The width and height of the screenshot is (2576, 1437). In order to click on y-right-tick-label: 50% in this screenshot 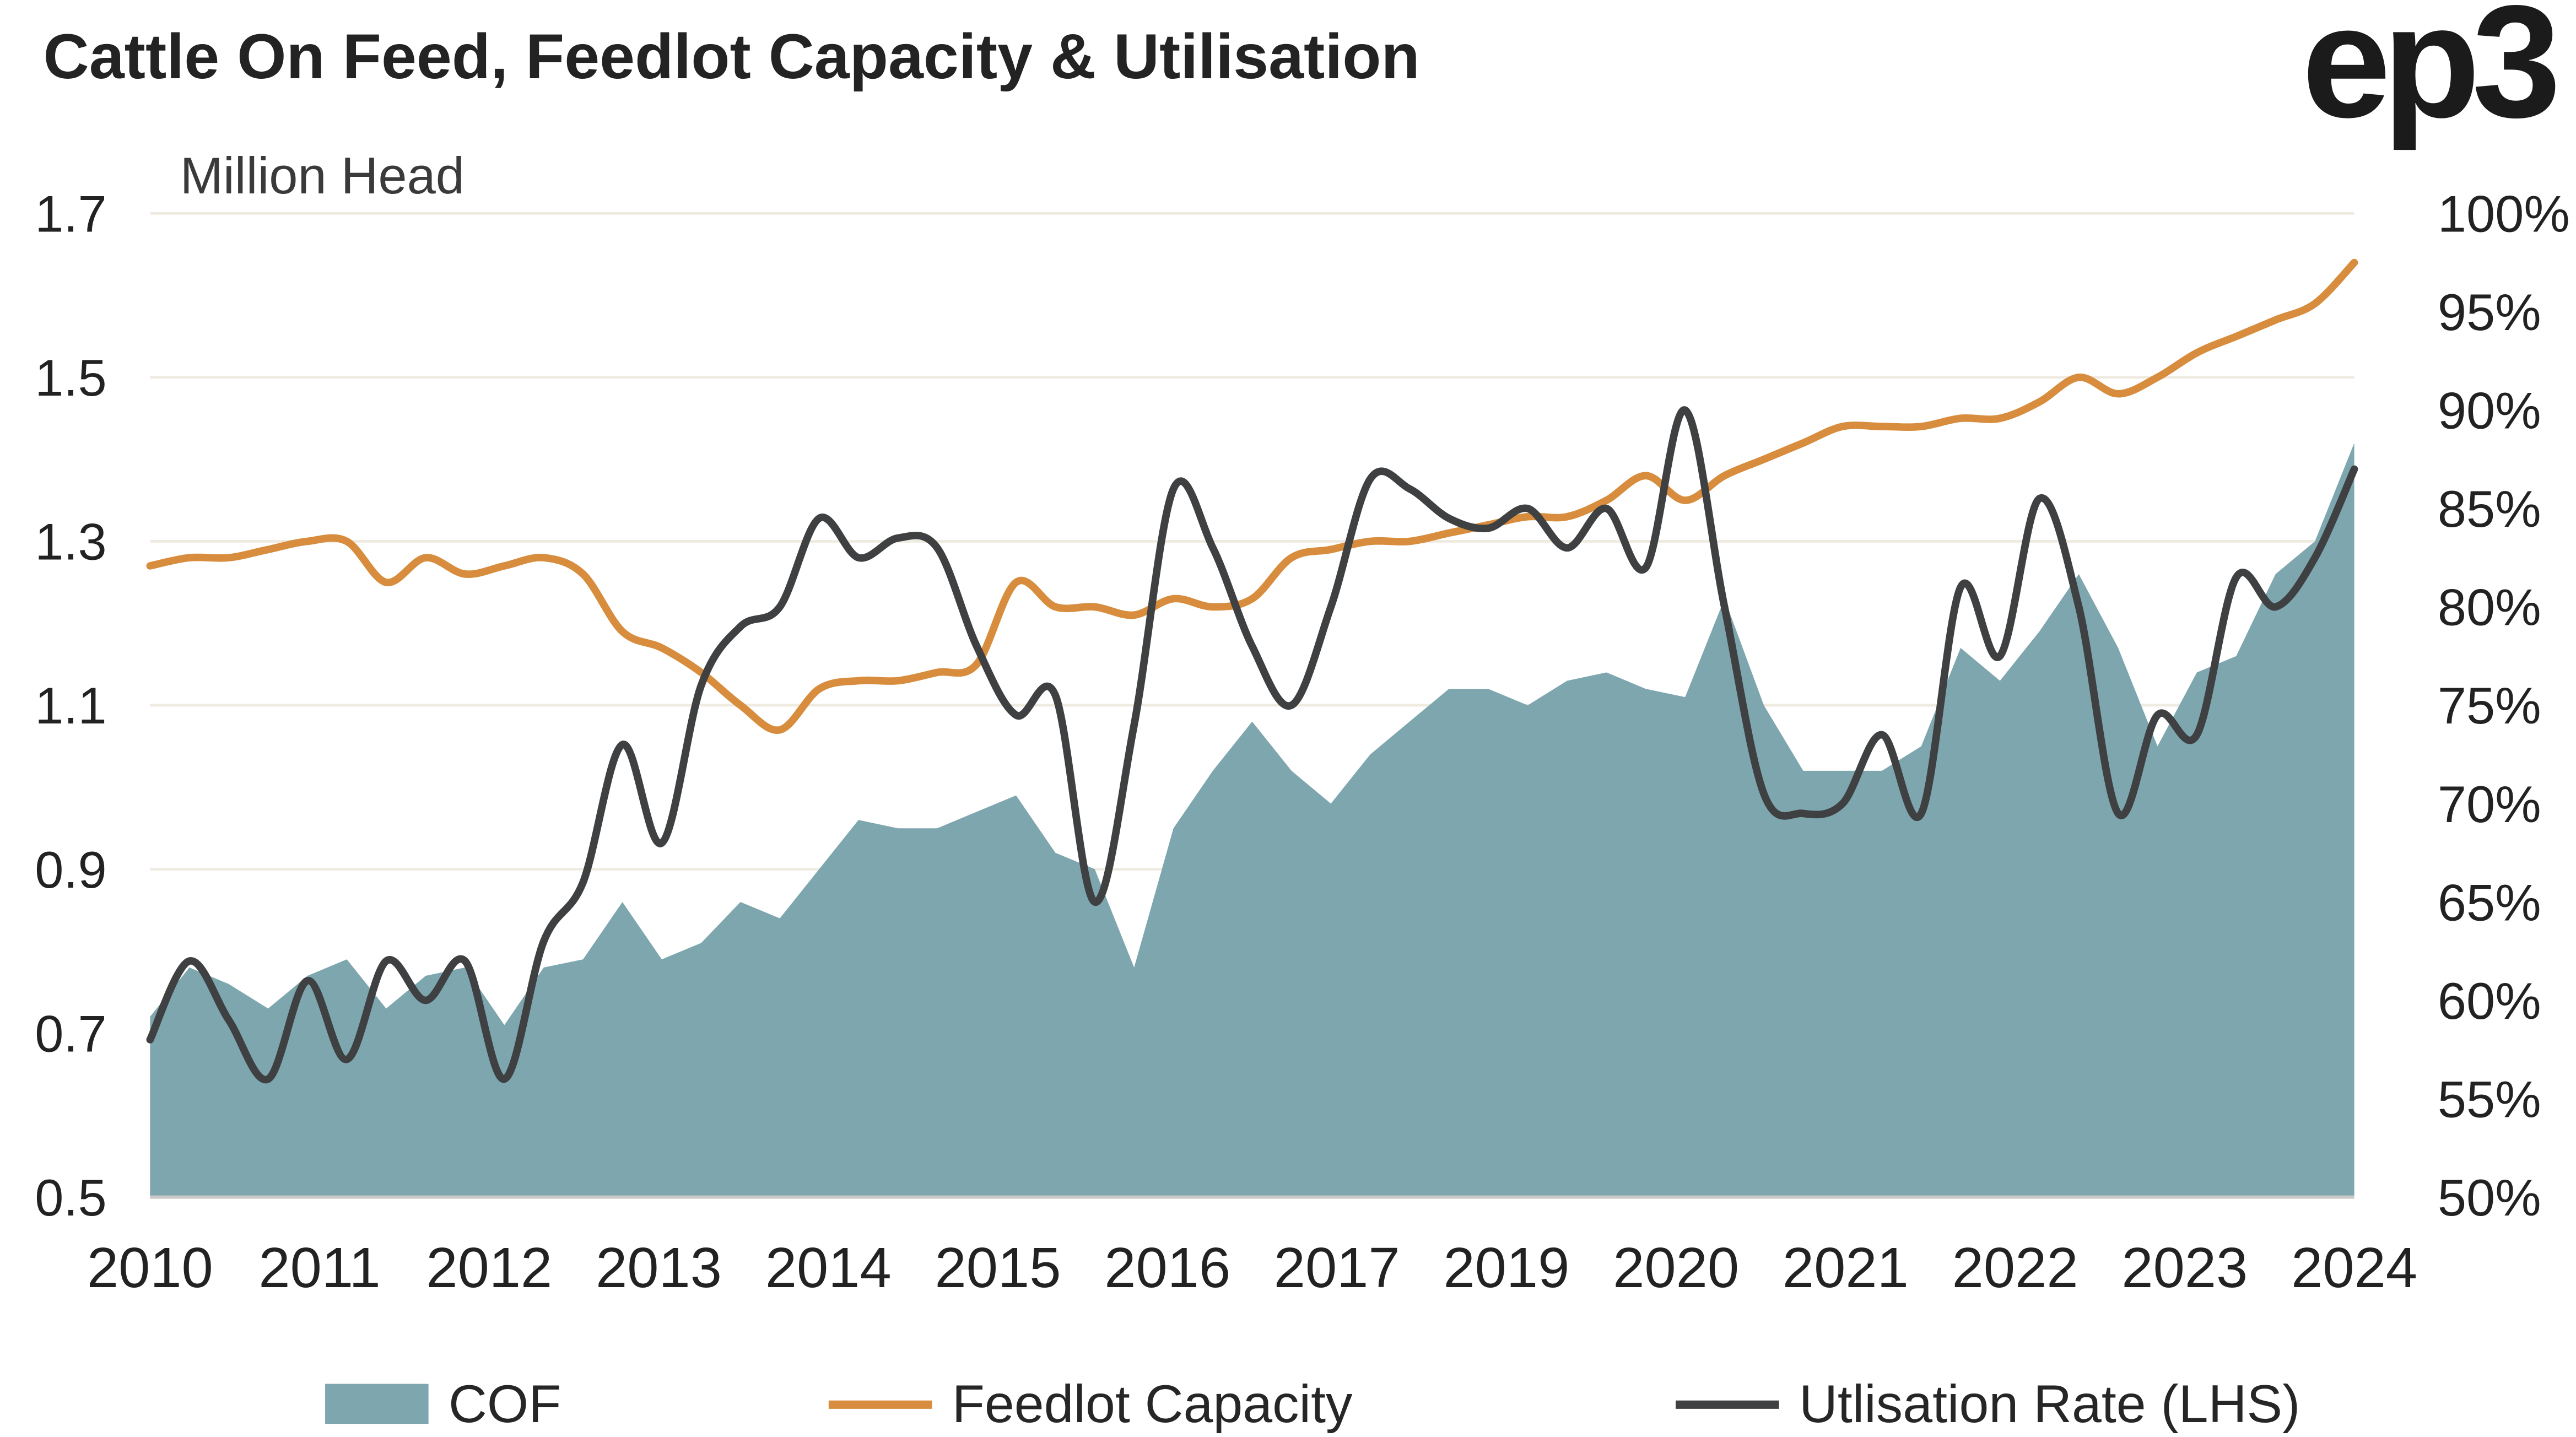, I will do `click(2489, 1198)`.